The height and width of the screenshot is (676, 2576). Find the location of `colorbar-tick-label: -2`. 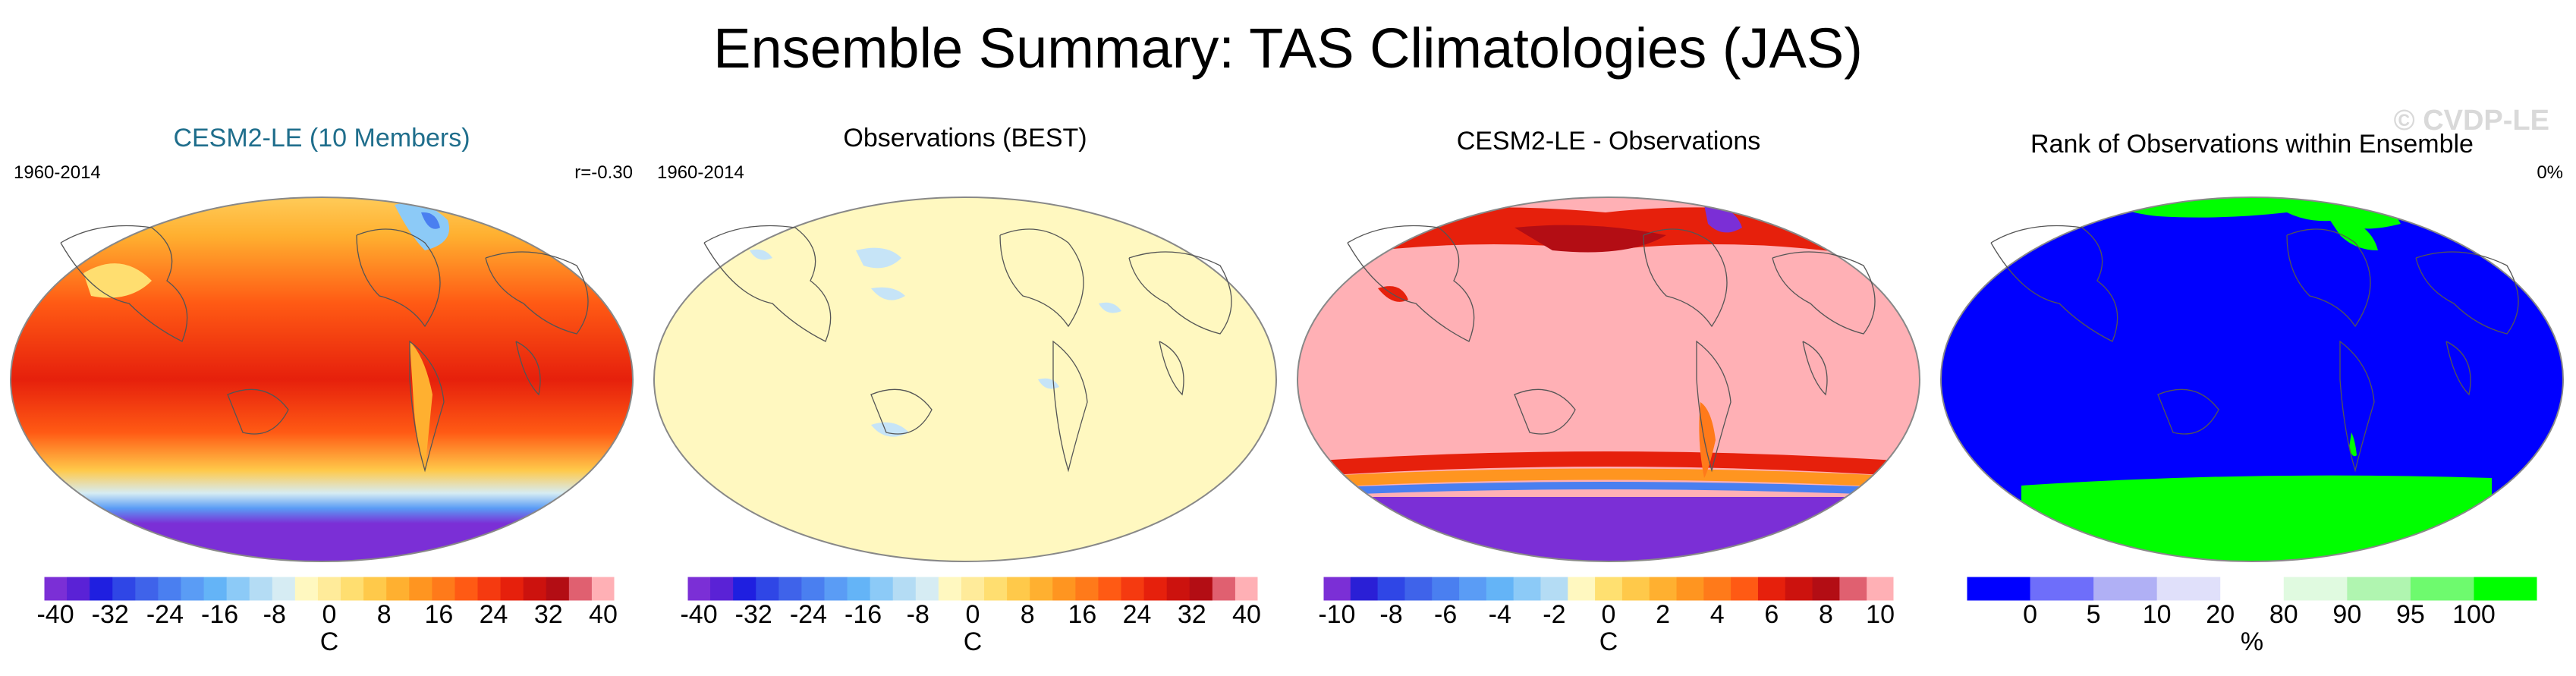

colorbar-tick-label: -2 is located at coordinates (1554, 614).